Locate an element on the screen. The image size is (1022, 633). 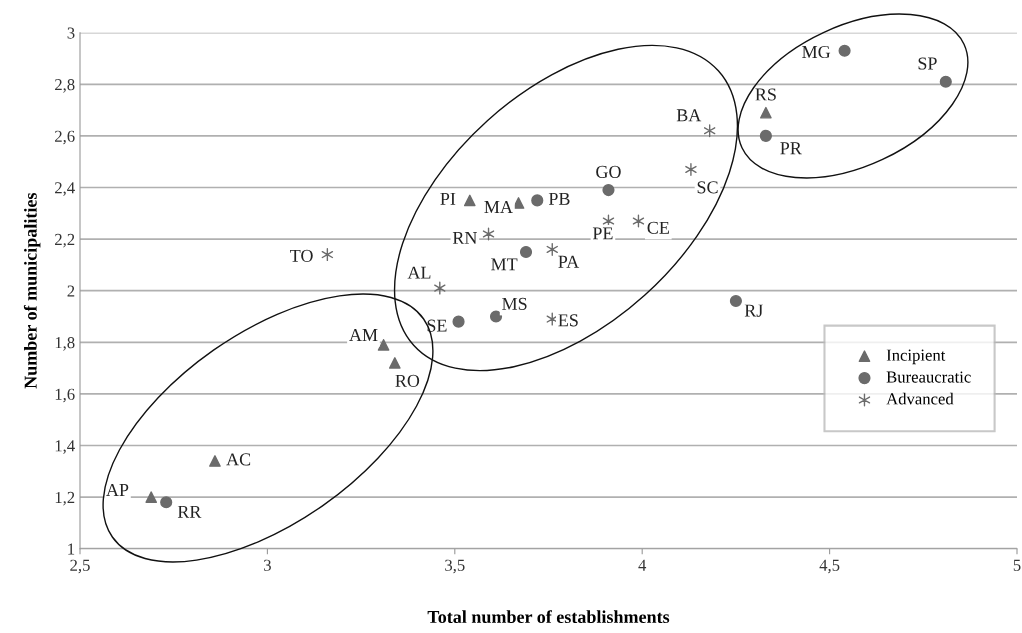
annotation: ES is located at coordinates (568, 320).